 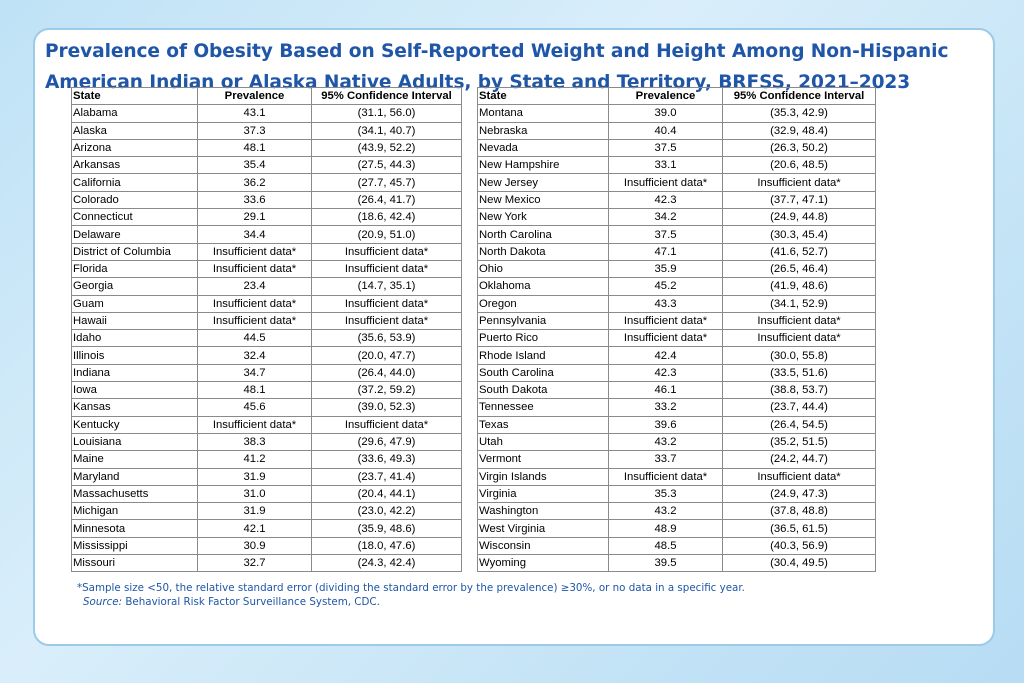 I want to click on prevalence-cell: 38.3, so click(x=254, y=442).